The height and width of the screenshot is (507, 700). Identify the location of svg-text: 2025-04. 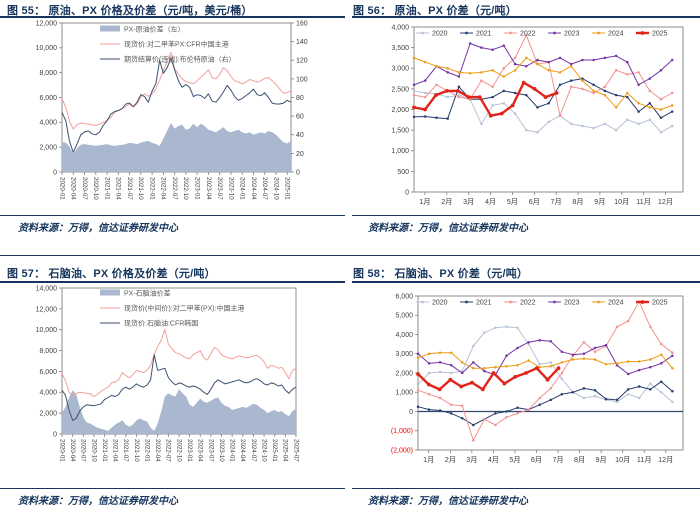
(285, 450).